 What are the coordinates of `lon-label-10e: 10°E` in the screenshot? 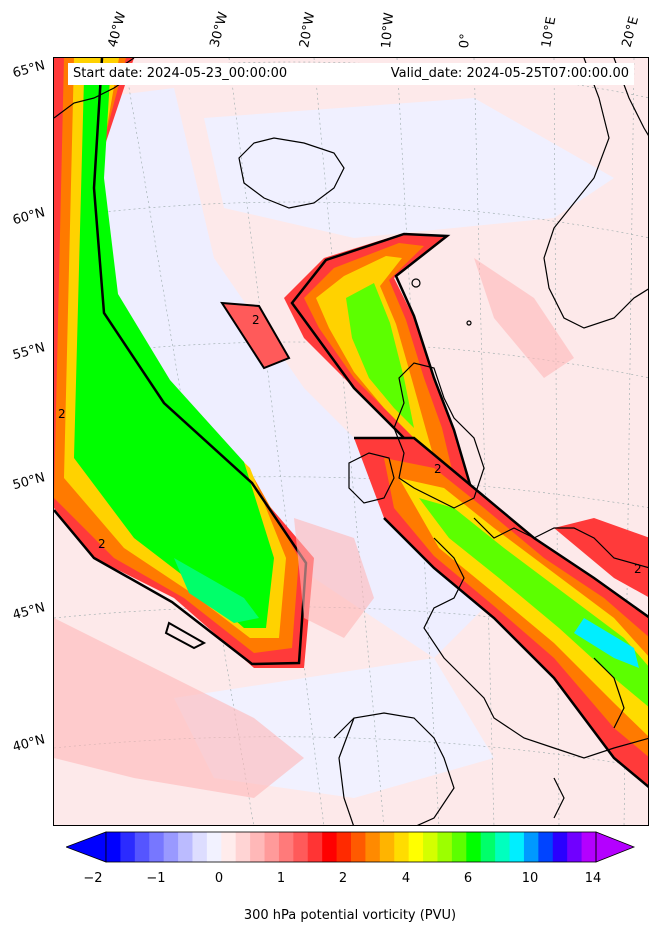 It's located at (549, 32).